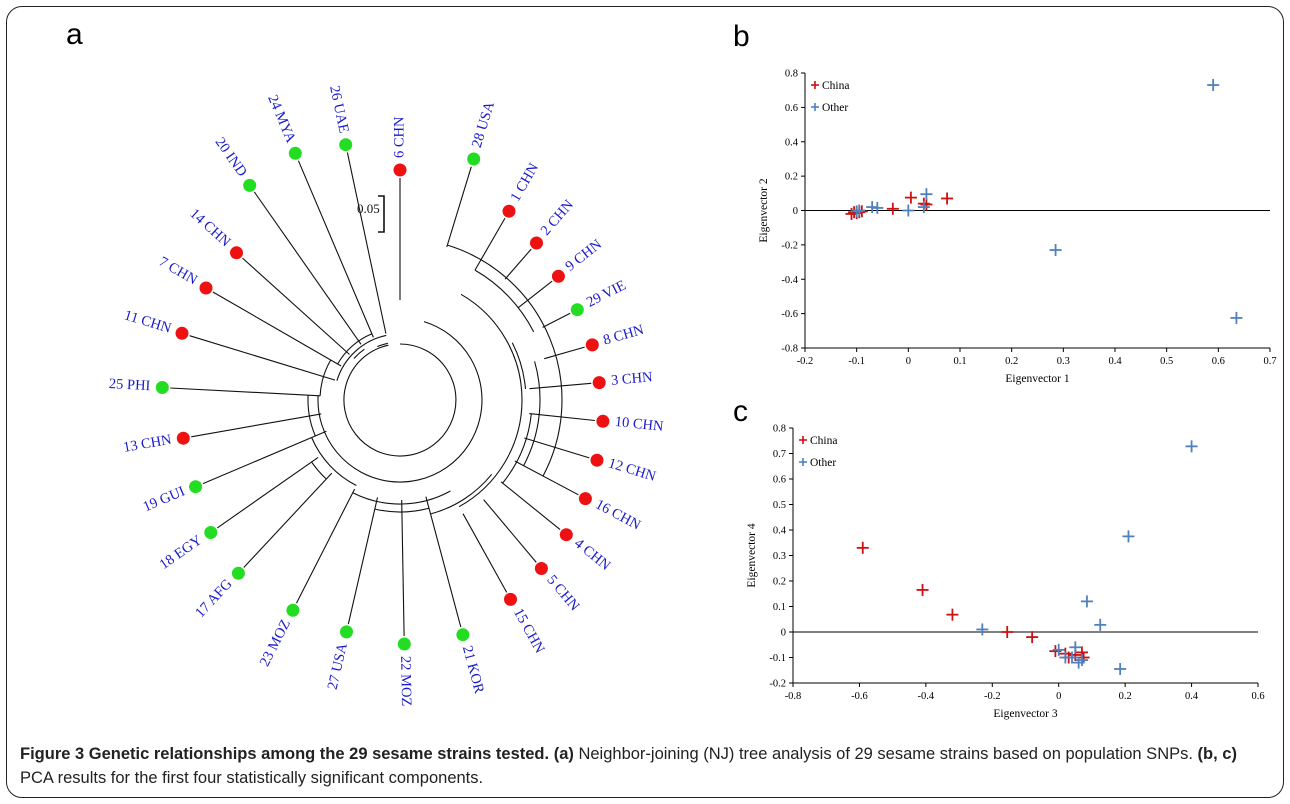 Image resolution: width=1290 pixels, height=804 pixels. I want to click on y-tick-label: 0.6, so click(791, 108).